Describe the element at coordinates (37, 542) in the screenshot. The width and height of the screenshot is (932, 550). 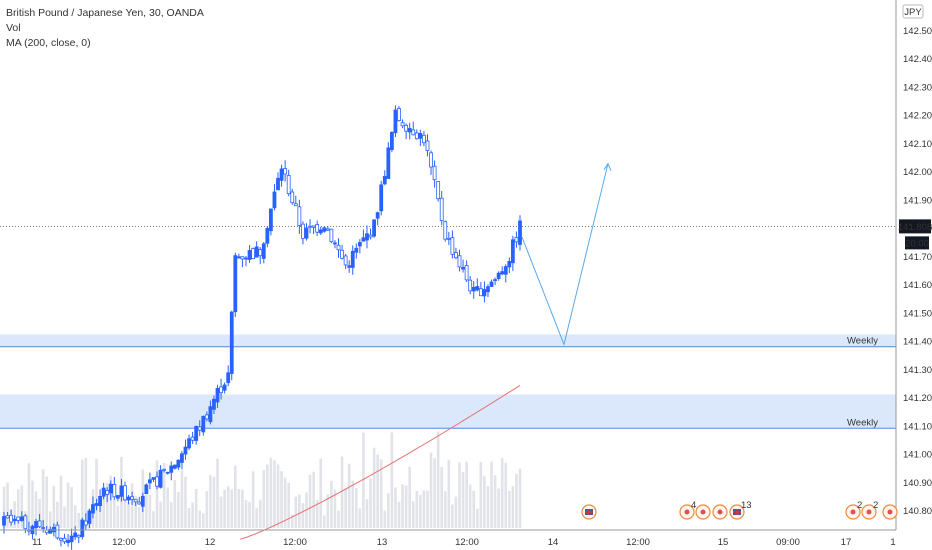
I see `x-tick-label: 11` at that location.